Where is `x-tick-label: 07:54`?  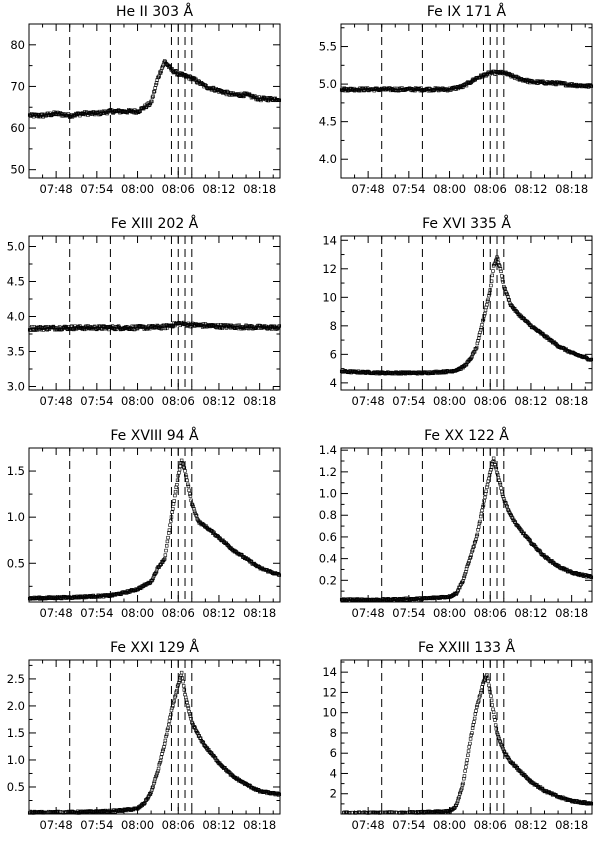 x-tick-label: 07:54 is located at coordinates (408, 825).